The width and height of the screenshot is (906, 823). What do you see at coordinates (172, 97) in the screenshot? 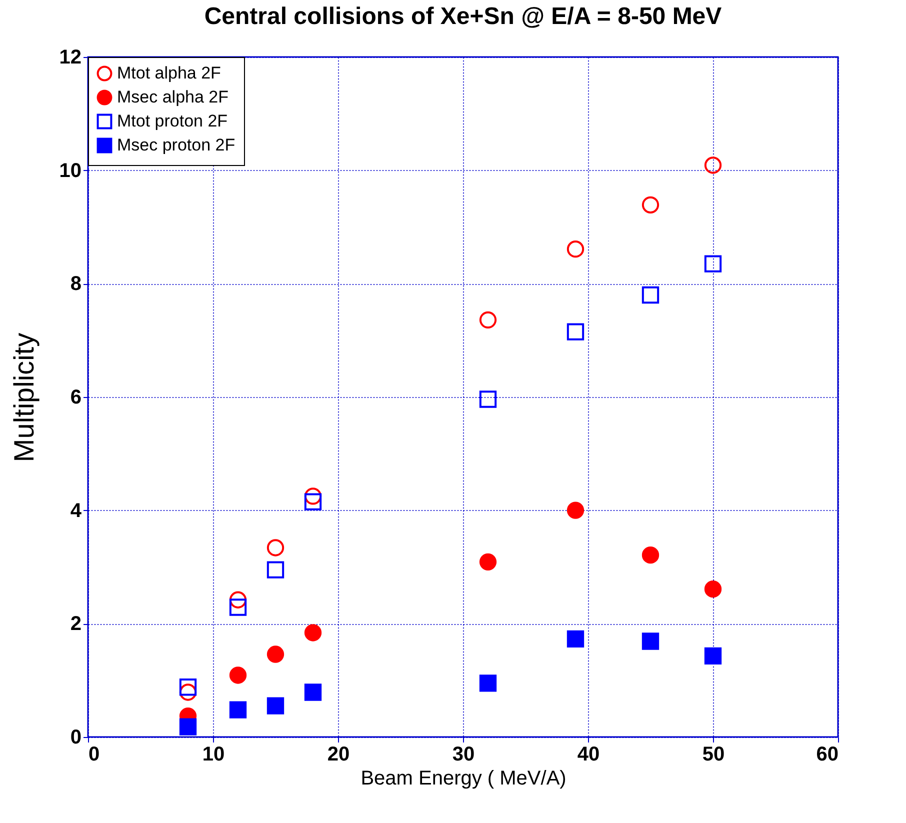
I see `legend-label: Msec alpha 2F` at bounding box center [172, 97].